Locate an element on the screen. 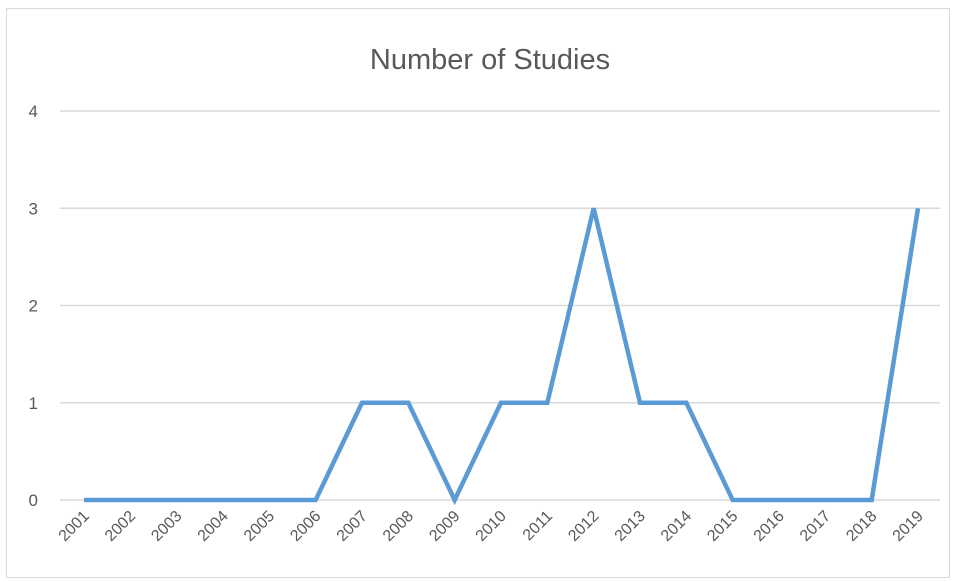 Image resolution: width=958 pixels, height=582 pixels. x-tick-label: 2015 is located at coordinates (722, 526).